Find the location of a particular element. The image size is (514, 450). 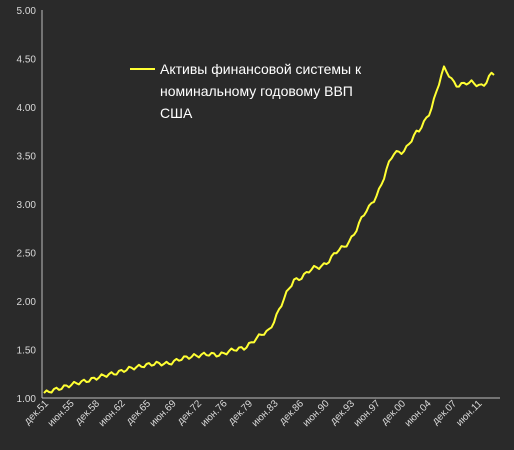

y-tick-label: 4.50 is located at coordinates (27, 60).